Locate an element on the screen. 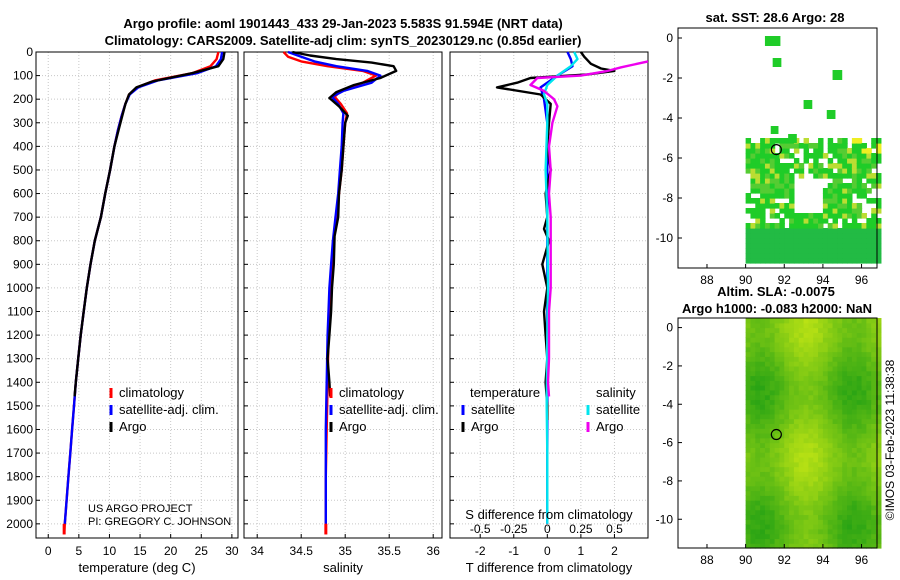  x-tick-label: 88 is located at coordinates (707, 280).